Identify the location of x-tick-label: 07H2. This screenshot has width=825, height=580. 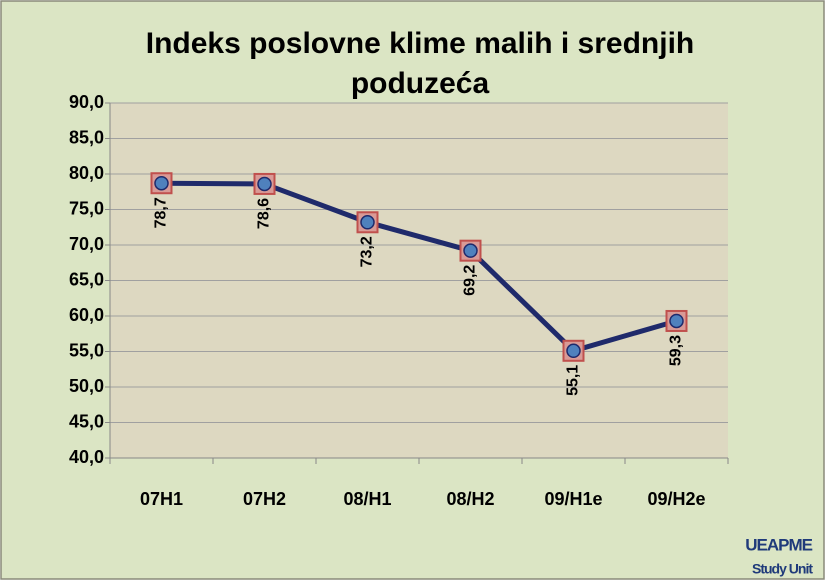
(264, 499).